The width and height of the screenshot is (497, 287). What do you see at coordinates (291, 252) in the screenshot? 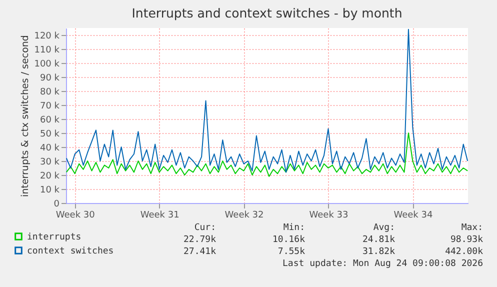
I see `text: 7.55k` at bounding box center [291, 252].